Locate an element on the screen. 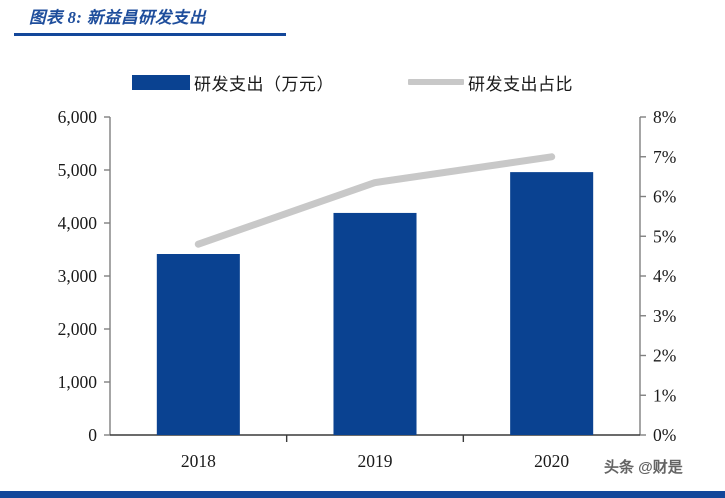 This screenshot has height=498, width=725. line-path-ratio-series is located at coordinates (375, 200).